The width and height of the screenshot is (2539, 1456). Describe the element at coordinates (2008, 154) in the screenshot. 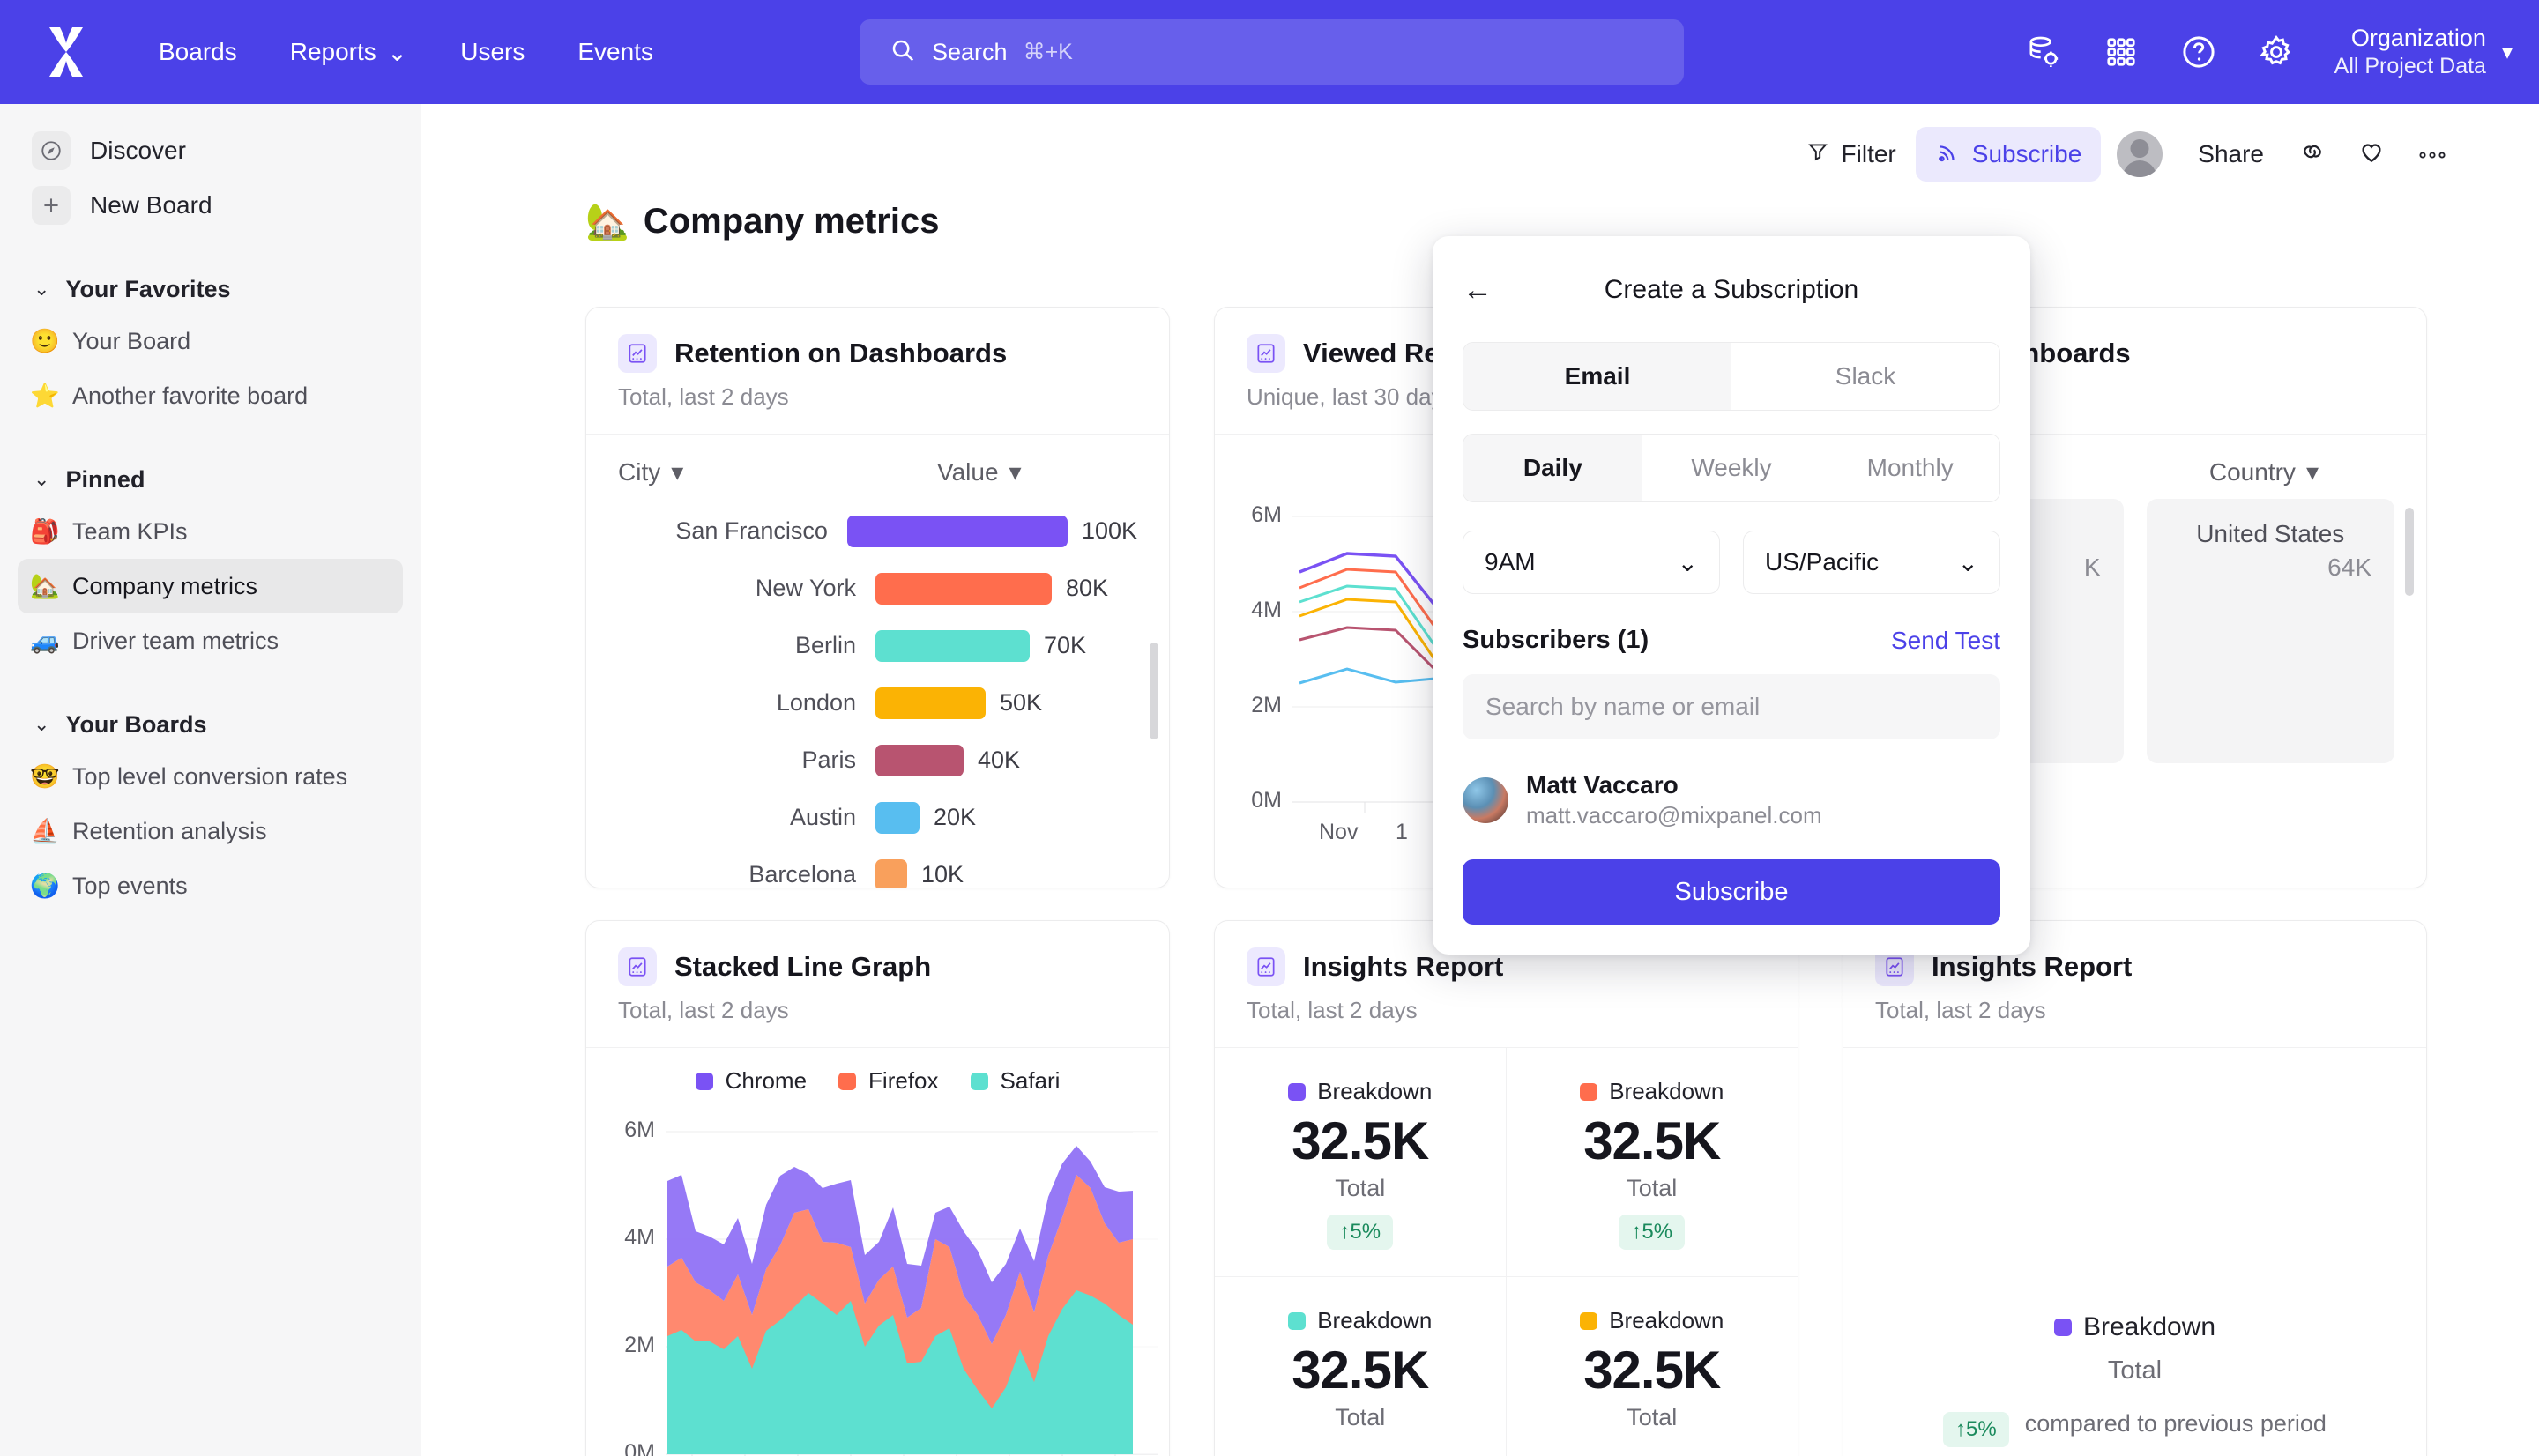

I see `subscribe-button: Subscribe` at that location.